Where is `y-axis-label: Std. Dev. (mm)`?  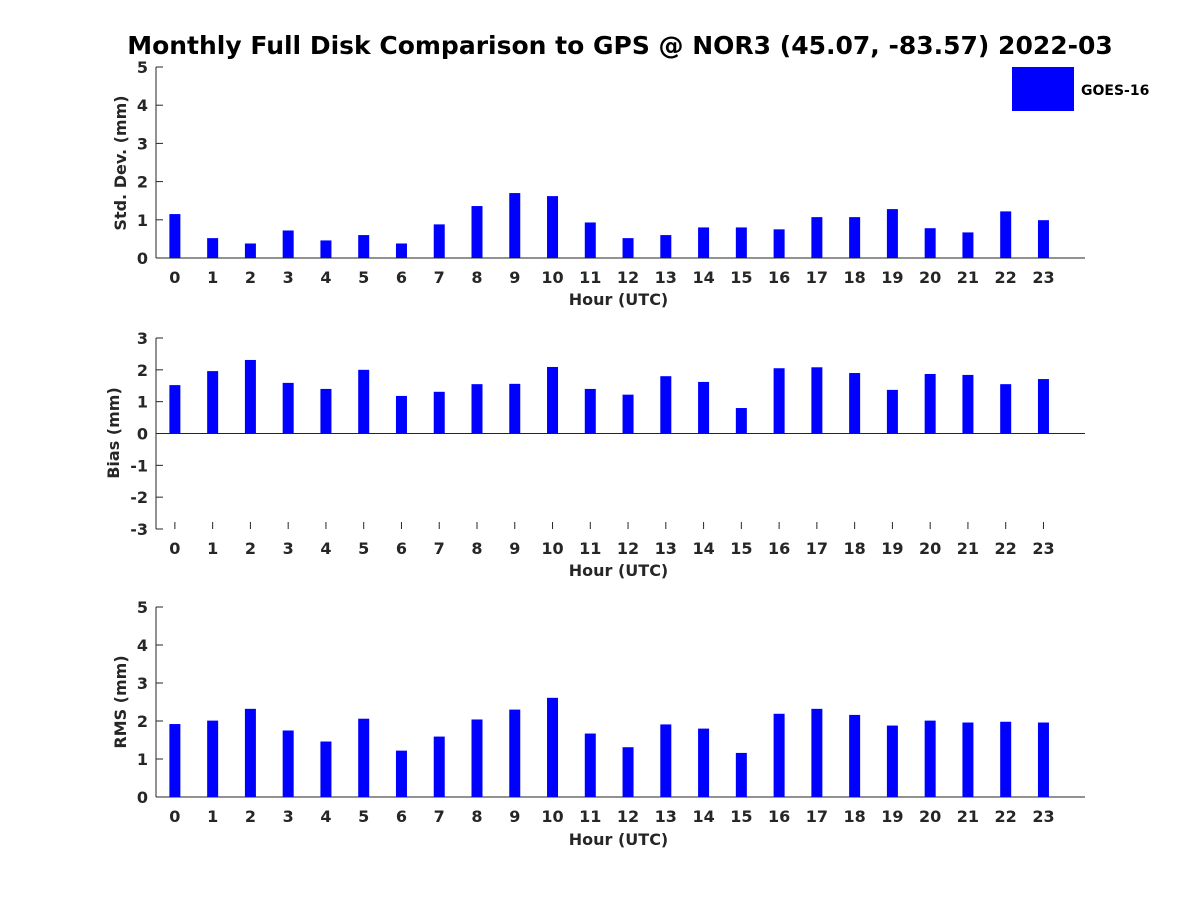 y-axis-label: Std. Dev. (mm) is located at coordinates (120, 162).